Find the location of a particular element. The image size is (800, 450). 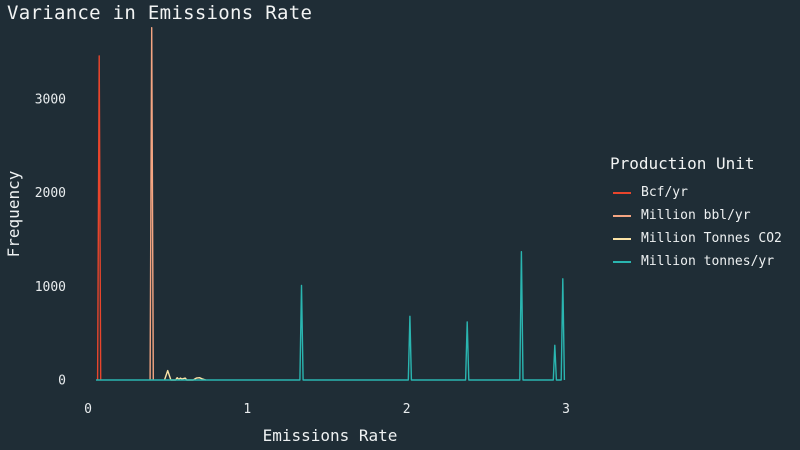

chart-title: Variance in Emissions Rate is located at coordinates (160, 13).